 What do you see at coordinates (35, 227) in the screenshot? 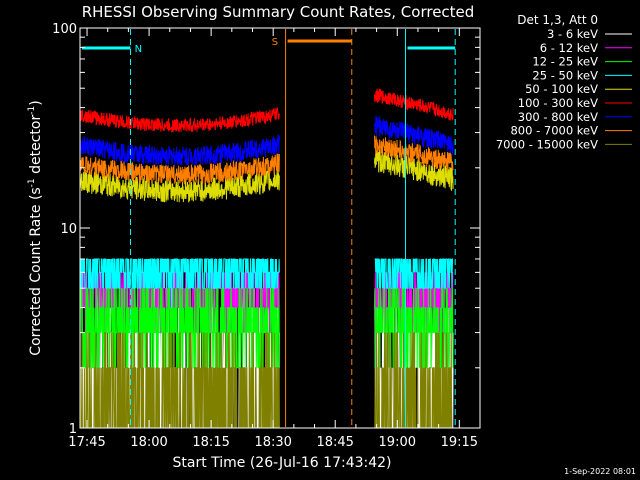
I see `y-axis-label: Corrected Count Rate (s-1 detector-1)` at bounding box center [35, 227].